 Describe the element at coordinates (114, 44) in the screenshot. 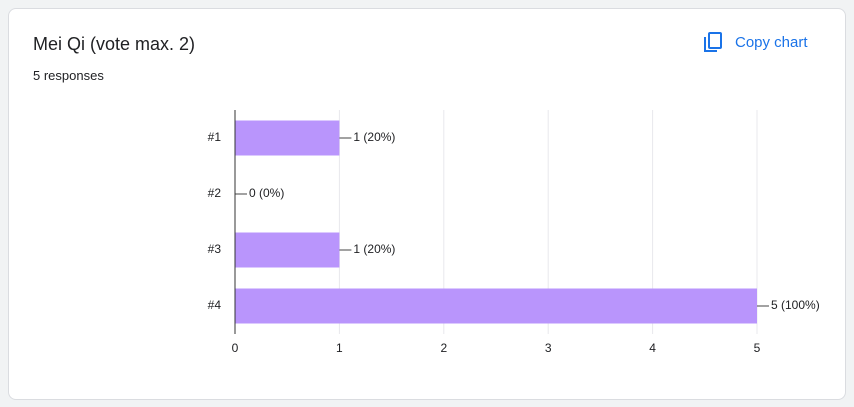

I see `question-title: Mei Qi (vote max. 2)` at that location.